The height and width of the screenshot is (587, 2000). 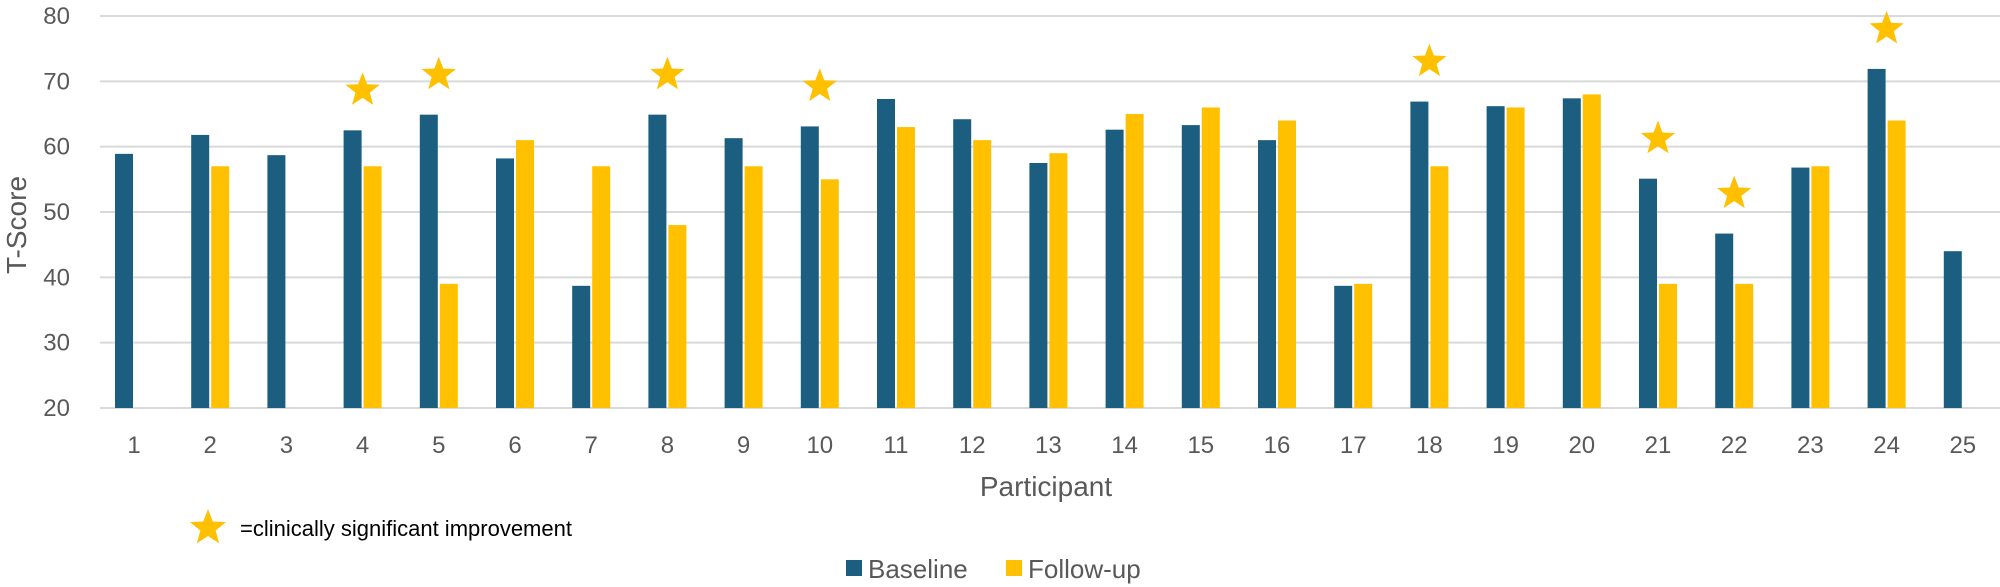 What do you see at coordinates (993, 569) in the screenshot?
I see `legend: Baseline Follow-up` at bounding box center [993, 569].